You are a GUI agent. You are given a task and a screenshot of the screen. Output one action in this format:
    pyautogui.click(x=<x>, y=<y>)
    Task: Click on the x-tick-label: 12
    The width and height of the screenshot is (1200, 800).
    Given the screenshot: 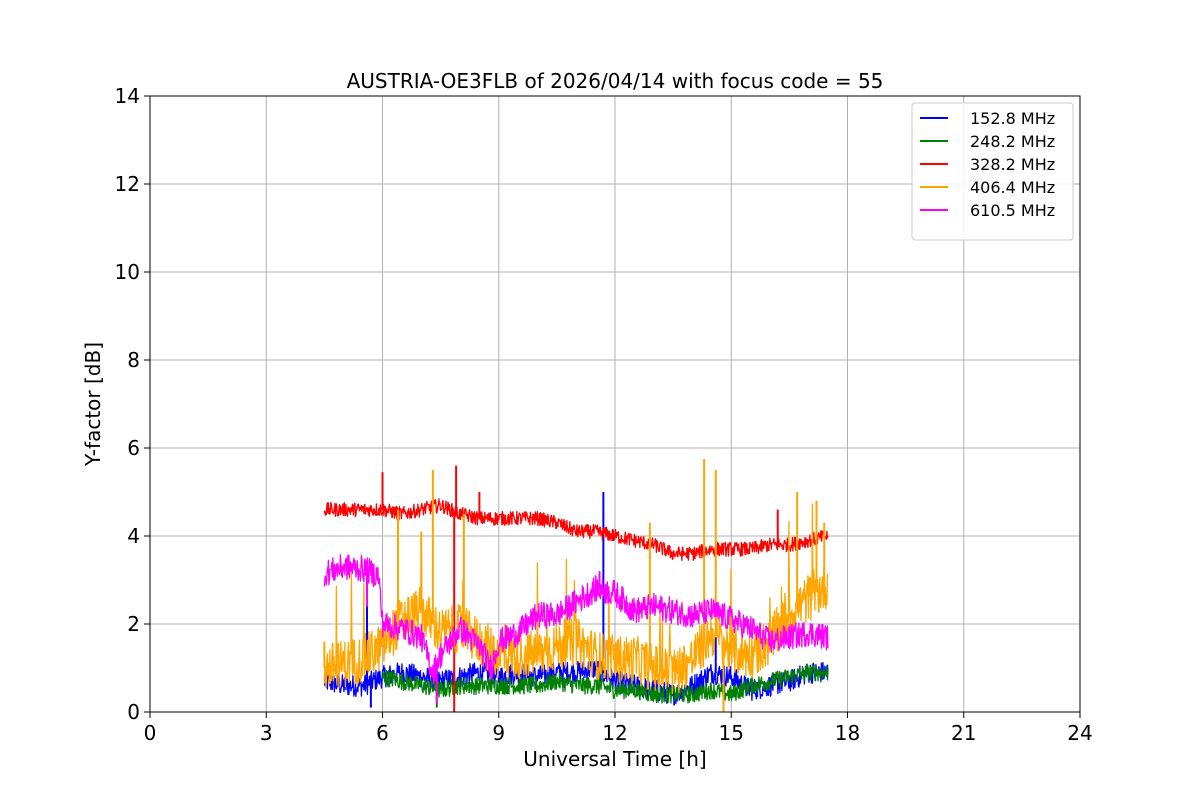 What is the action you would take?
    pyautogui.click(x=614, y=733)
    